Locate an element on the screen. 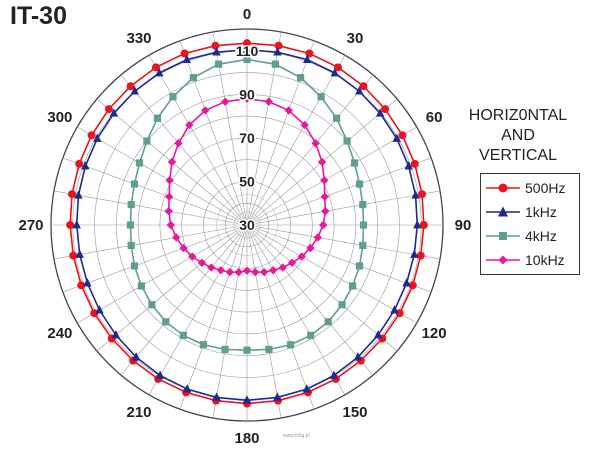  angle-label: 0 is located at coordinates (247, 14).